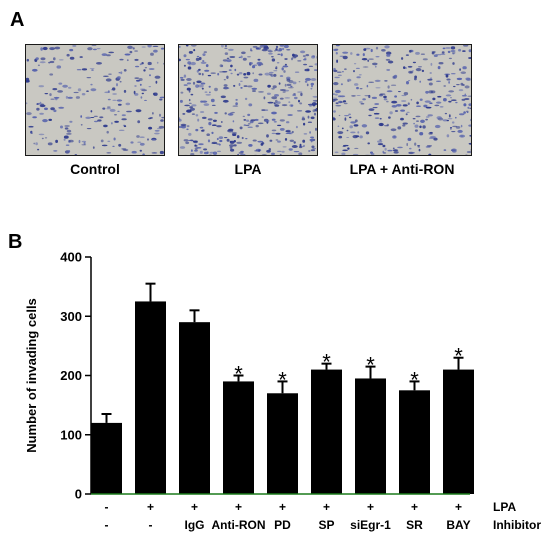 The width and height of the screenshot is (550, 540). I want to click on micrograph-control, so click(95, 100).